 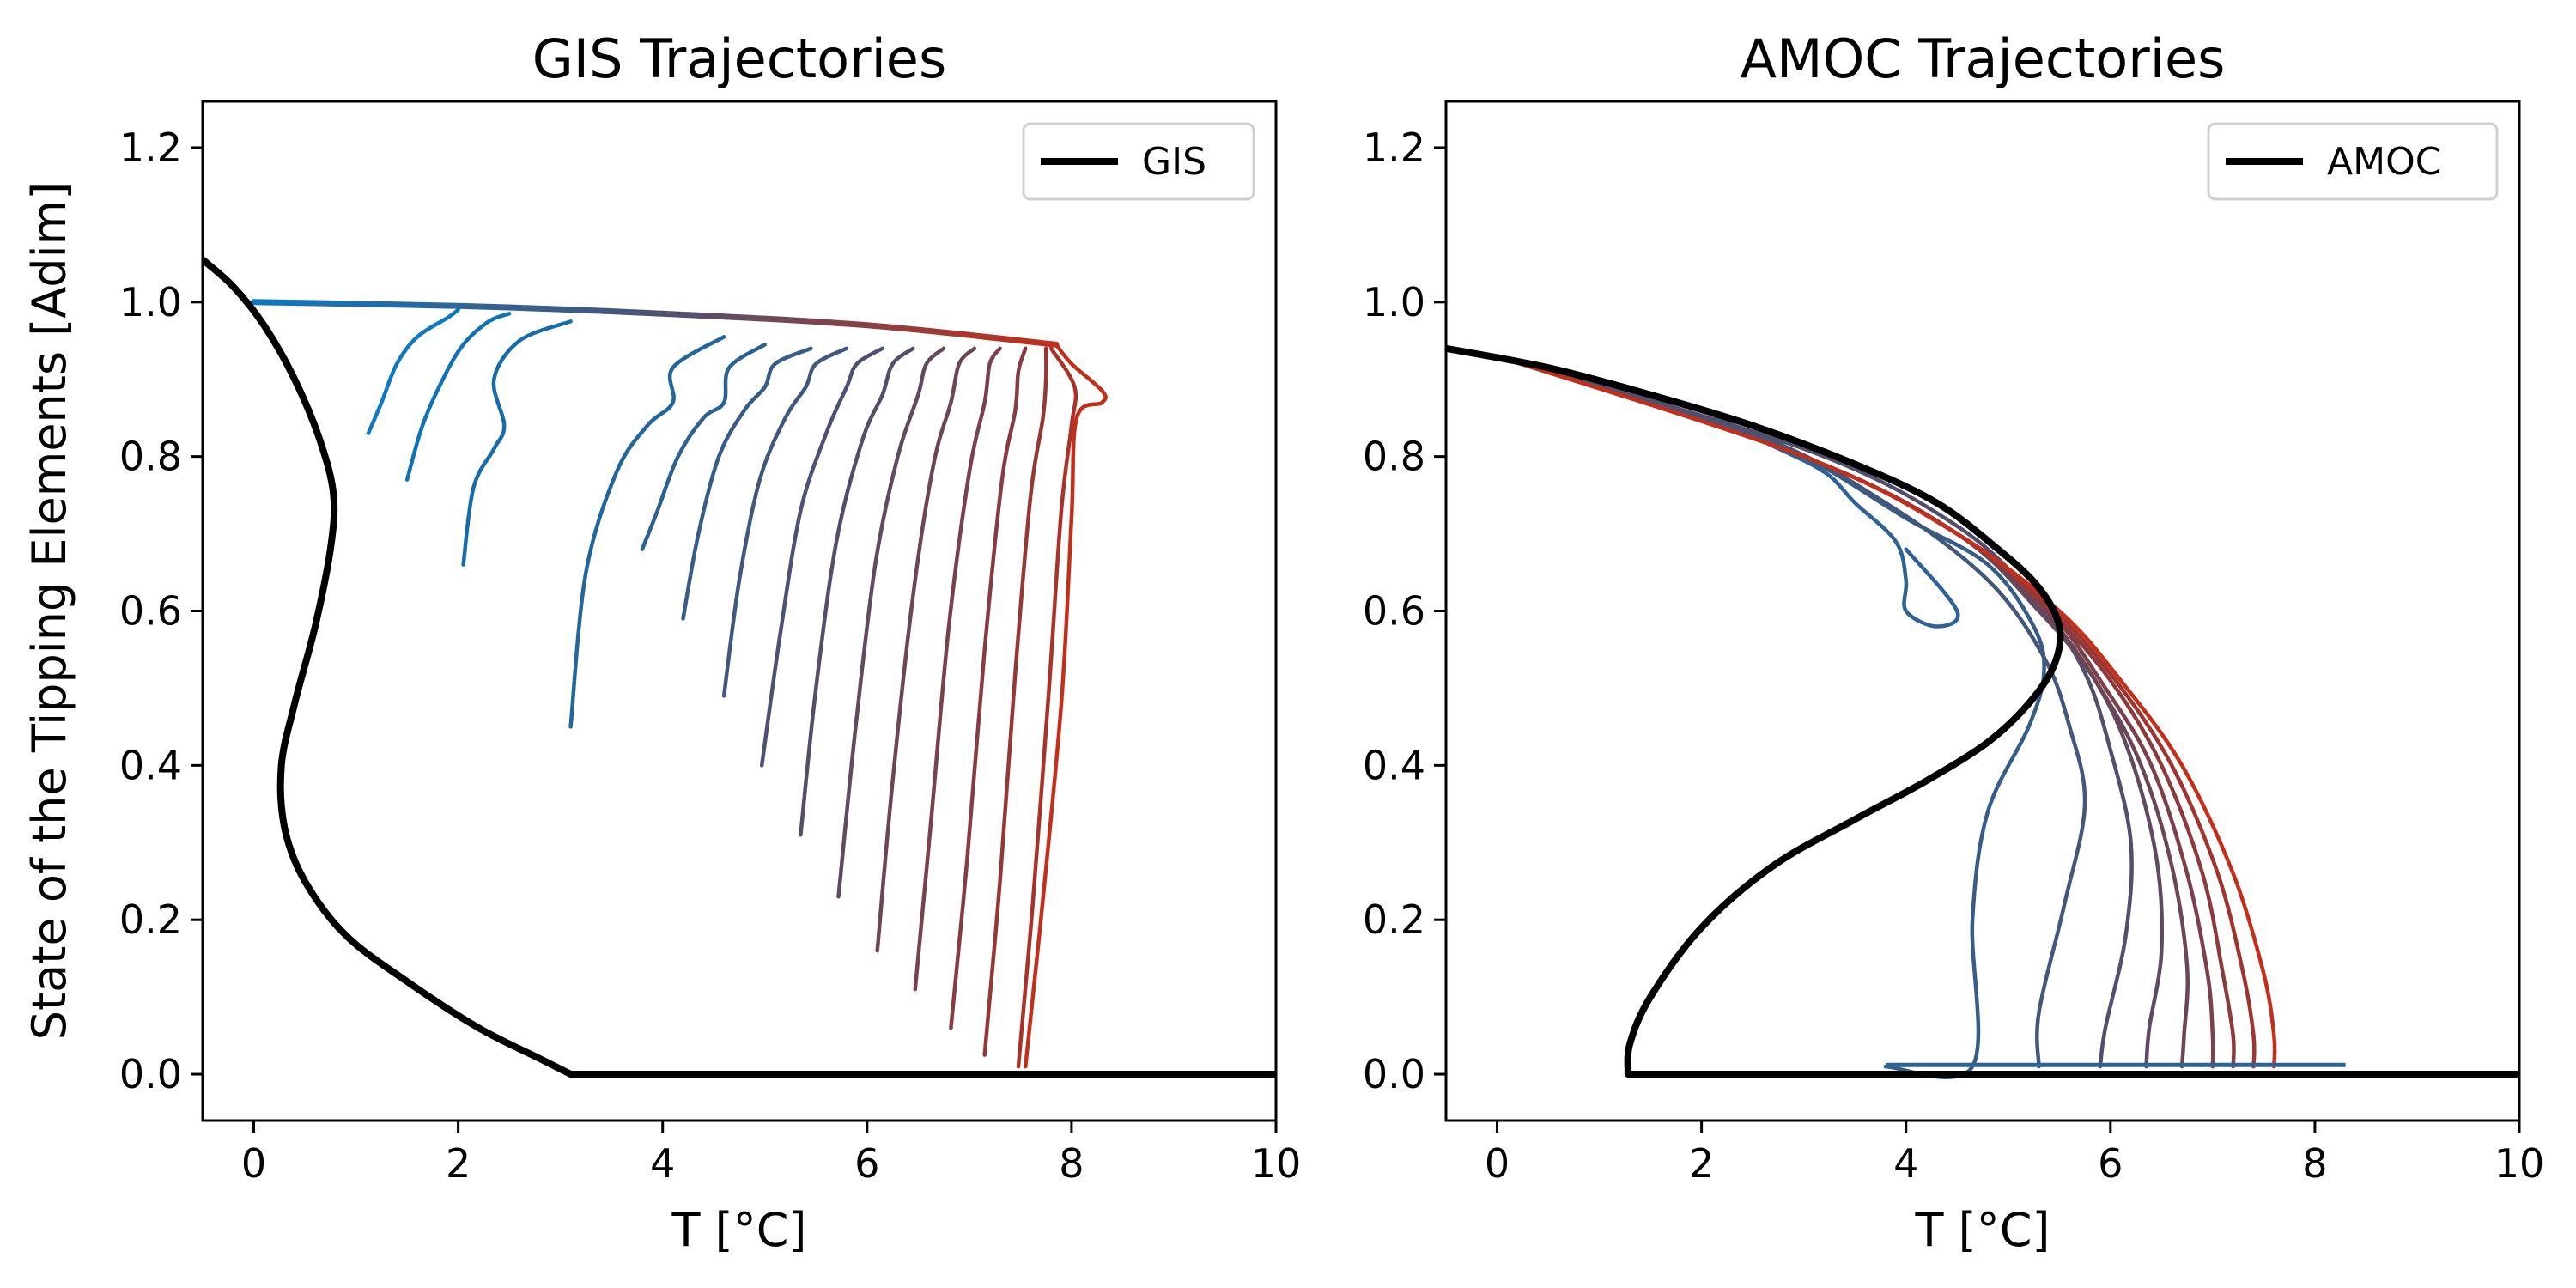 What do you see at coordinates (2384, 162) in the screenshot?
I see `legend-label: AMOC` at bounding box center [2384, 162].